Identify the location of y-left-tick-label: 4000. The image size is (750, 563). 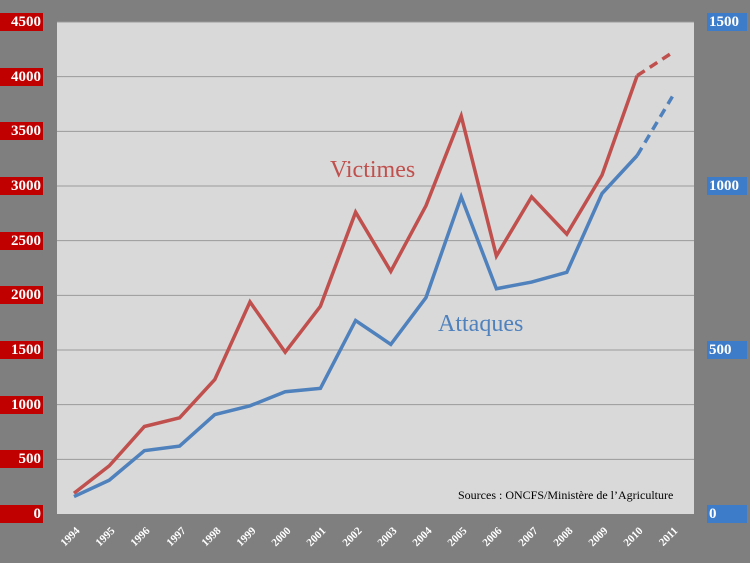
(21, 76).